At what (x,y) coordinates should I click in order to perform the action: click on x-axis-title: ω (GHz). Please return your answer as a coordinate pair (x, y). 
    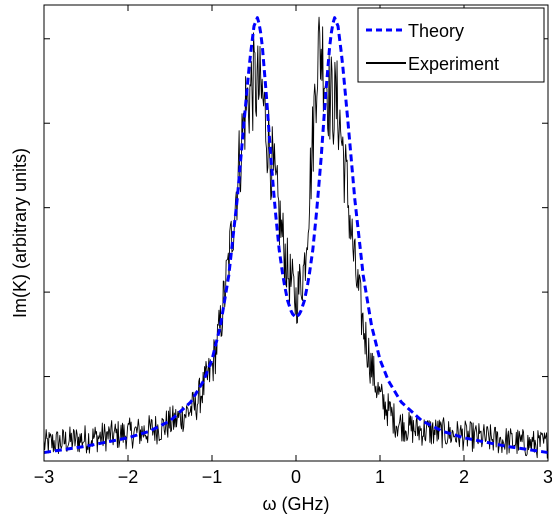
    Looking at the image, I should click on (295, 504).